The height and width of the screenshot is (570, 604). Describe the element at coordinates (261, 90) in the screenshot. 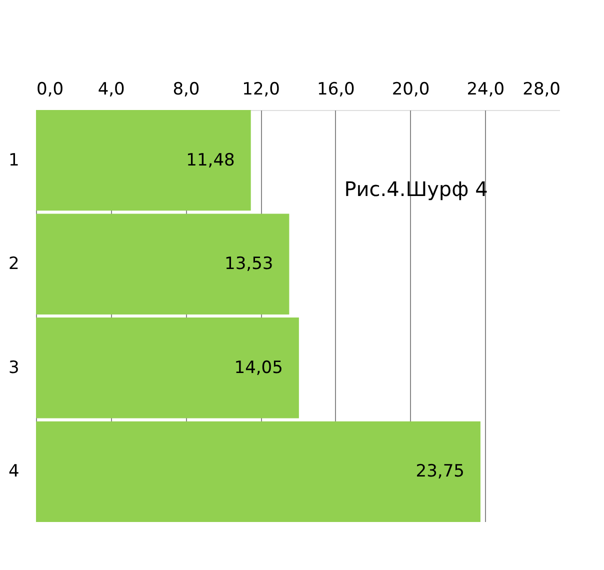

I see `x-tick-label: 12,0` at that location.